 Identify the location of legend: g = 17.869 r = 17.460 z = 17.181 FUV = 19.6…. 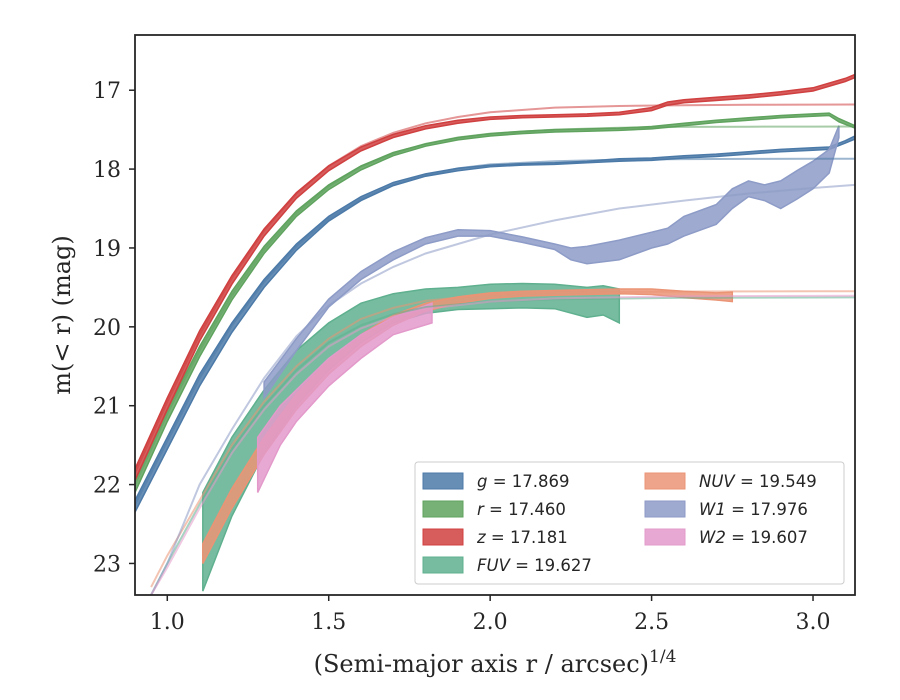
(629, 523).